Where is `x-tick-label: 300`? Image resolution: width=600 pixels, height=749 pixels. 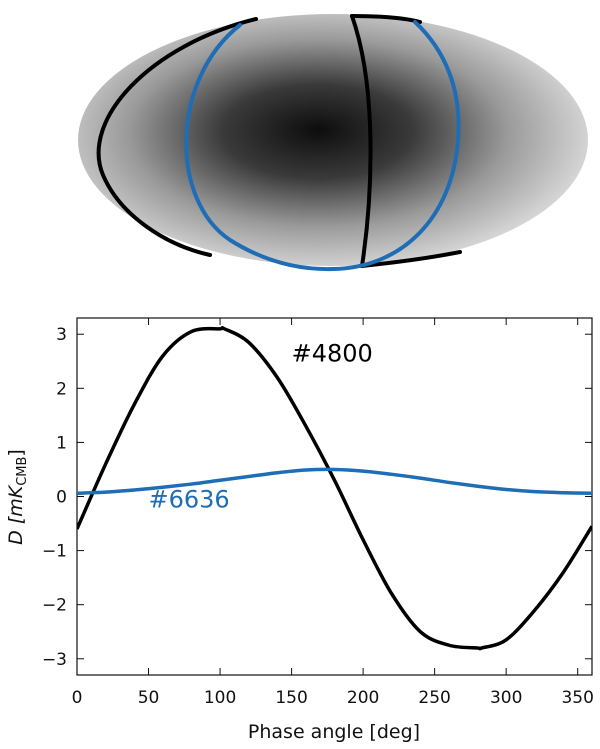 x-tick-label: 300 is located at coordinates (506, 698).